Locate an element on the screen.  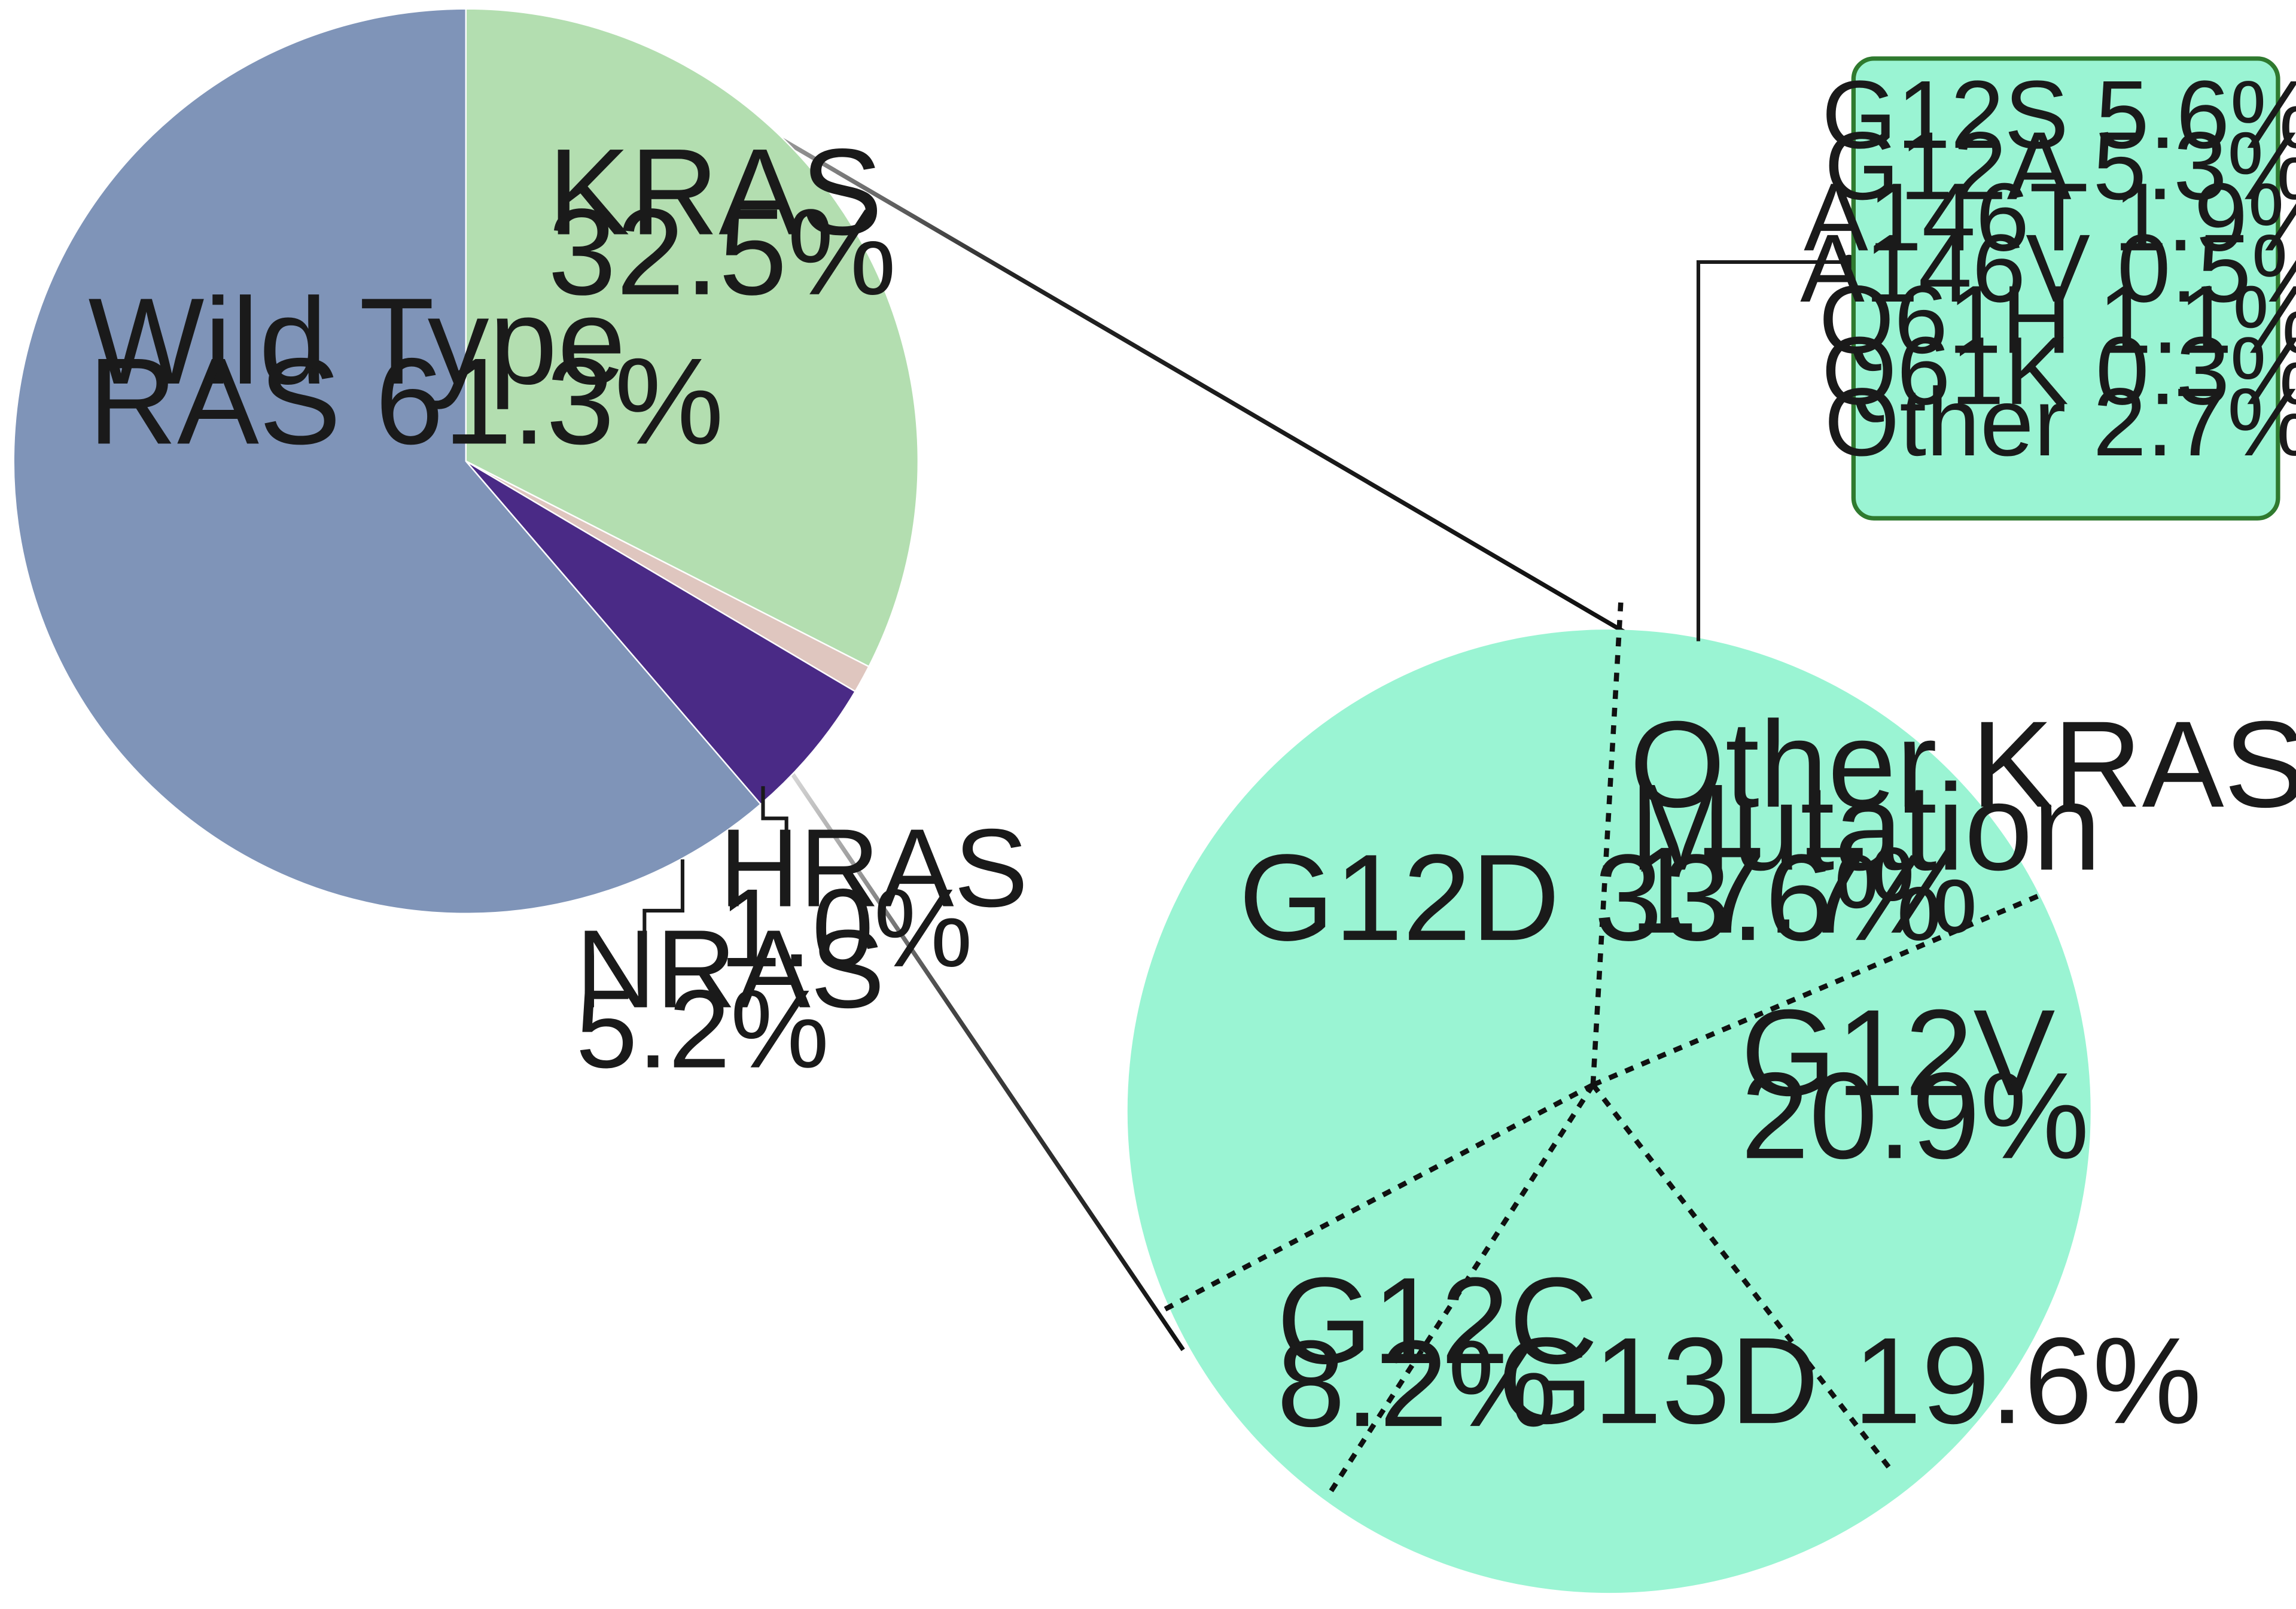
wild-type-label-line1: Wild Type is located at coordinates (357, 341).